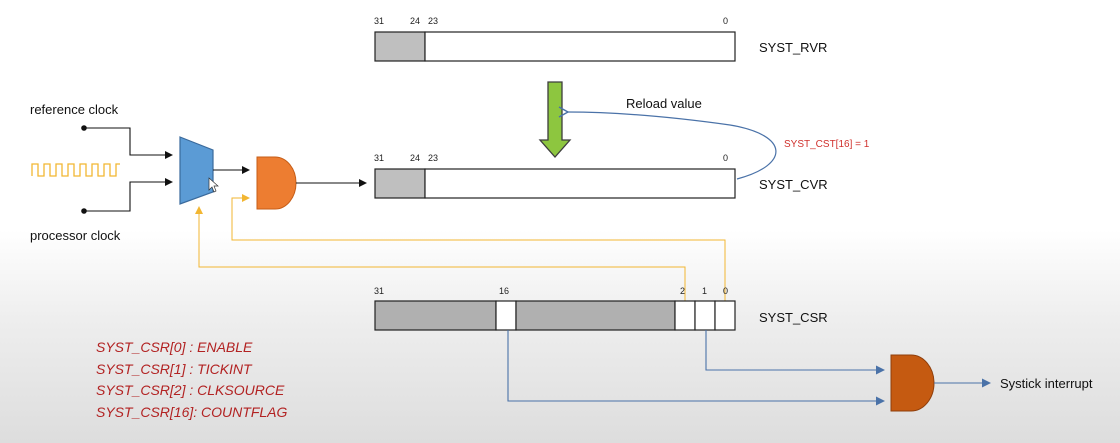  Describe the element at coordinates (696, 368) in the screenshot. I see `countflag-bit-wire` at that location.